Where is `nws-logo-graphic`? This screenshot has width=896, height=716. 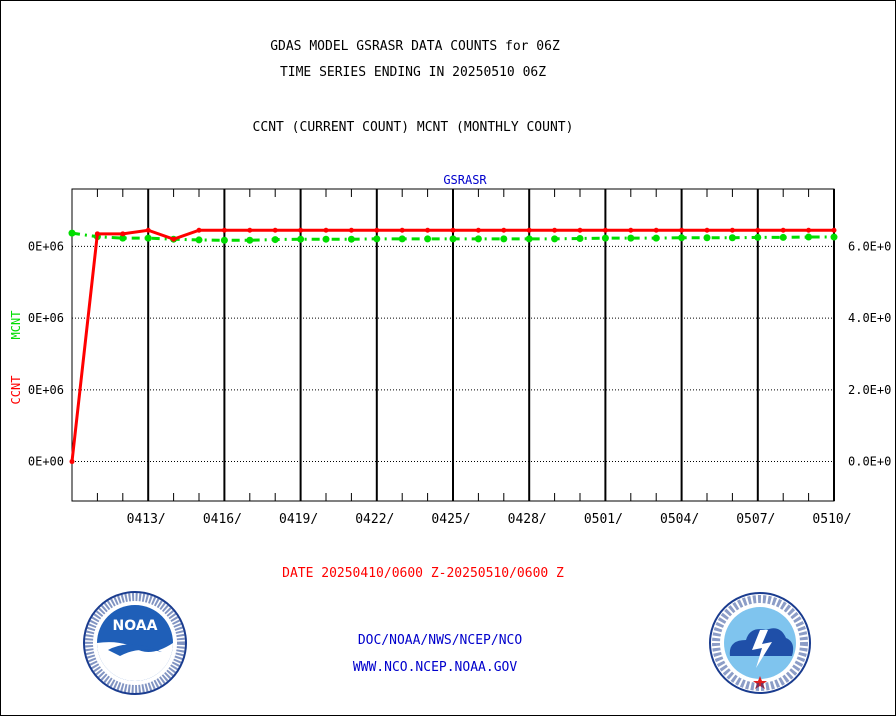
nws-logo-graphic is located at coordinates (760, 643).